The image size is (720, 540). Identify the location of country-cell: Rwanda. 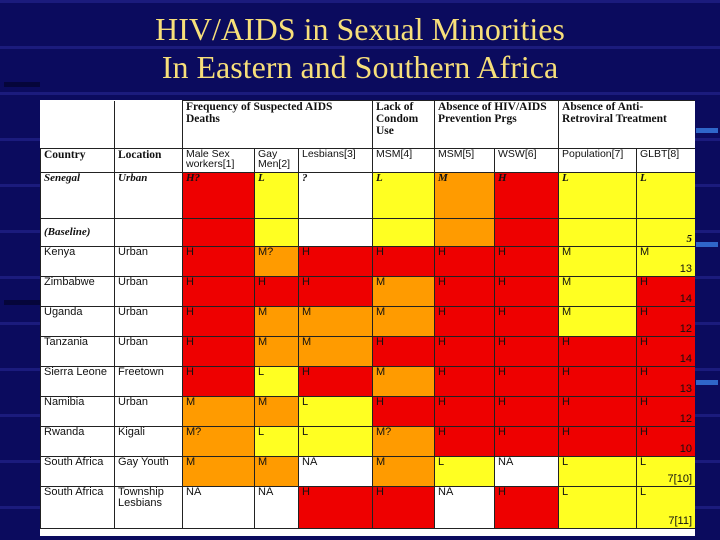
(77, 441).